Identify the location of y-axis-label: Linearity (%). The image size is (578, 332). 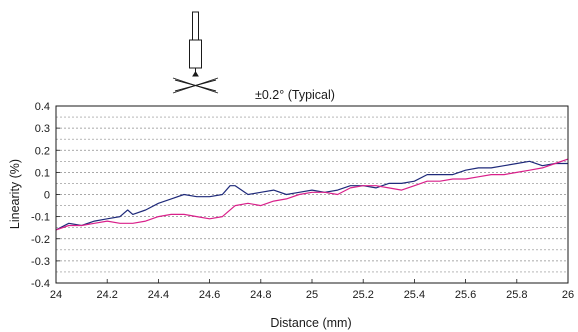
(15, 194).